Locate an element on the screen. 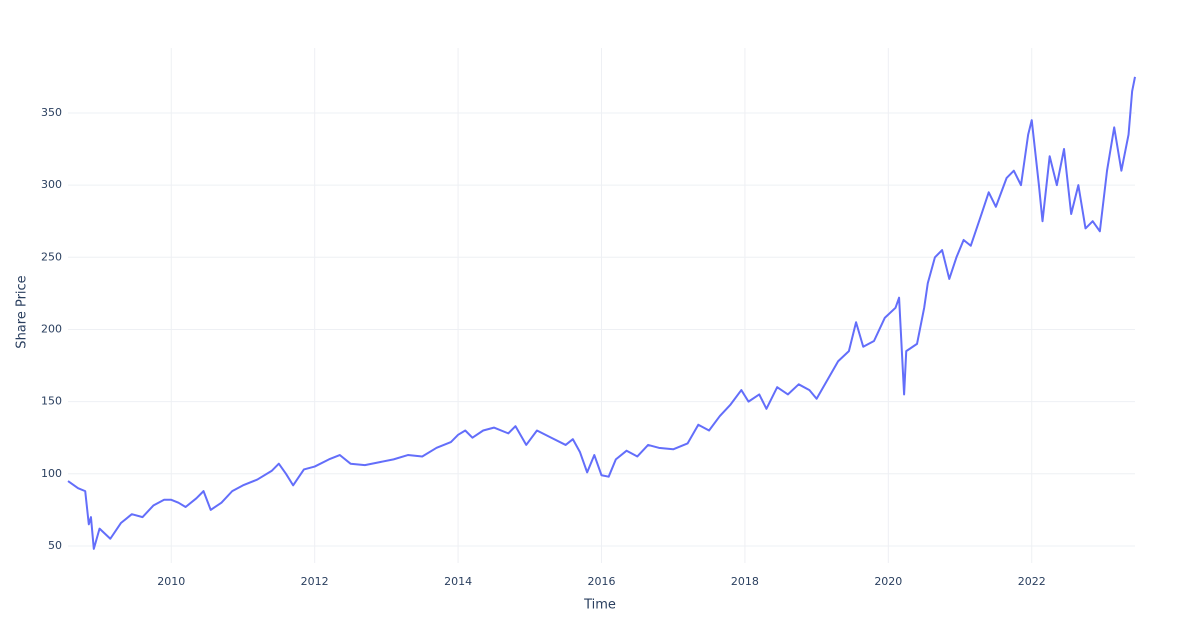 The width and height of the screenshot is (1200, 640). y-tick-label: 100 is located at coordinates (51, 473).